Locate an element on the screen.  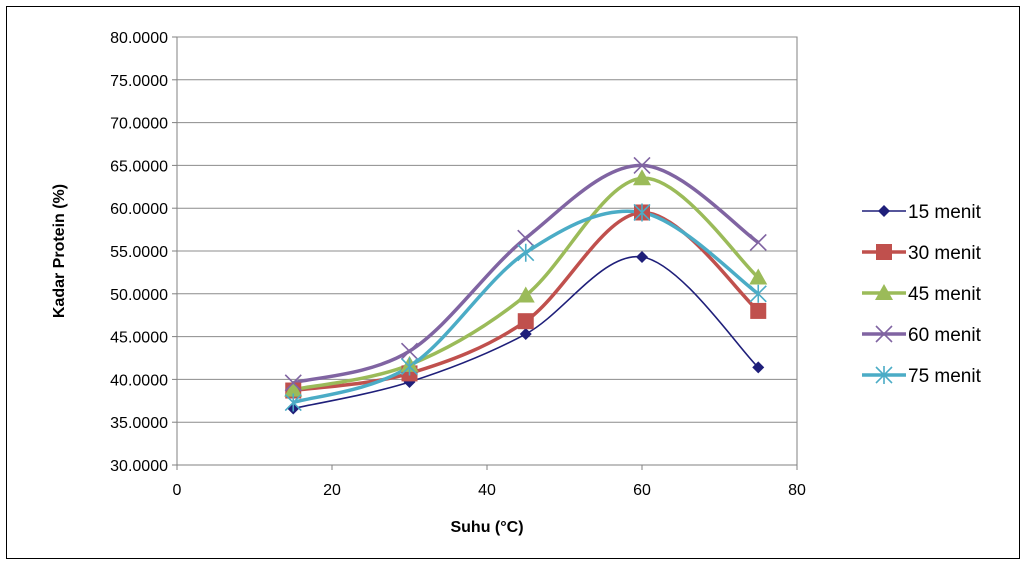
x-tick-label: 0 is located at coordinates (177, 490).